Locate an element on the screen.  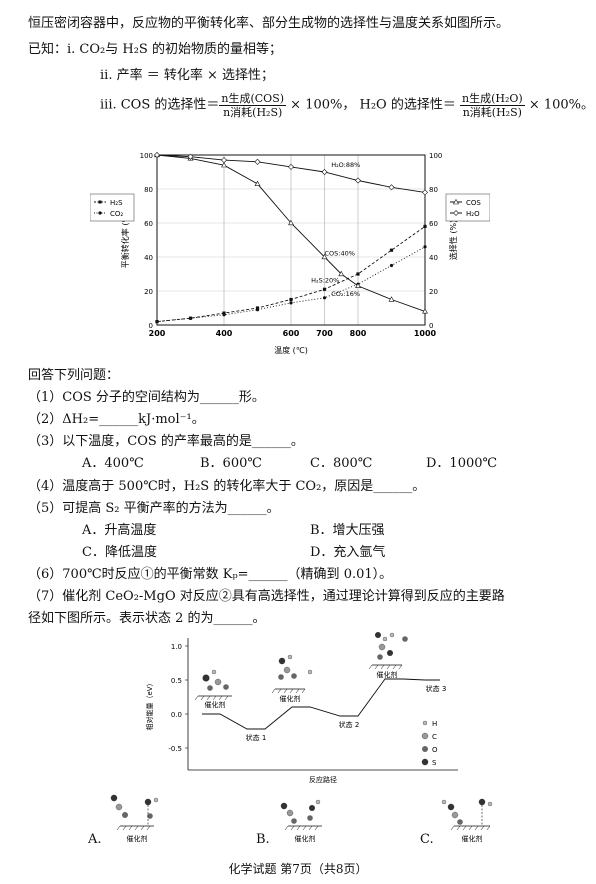
y-tick-label-left: 0 is located at coordinates (151, 326).